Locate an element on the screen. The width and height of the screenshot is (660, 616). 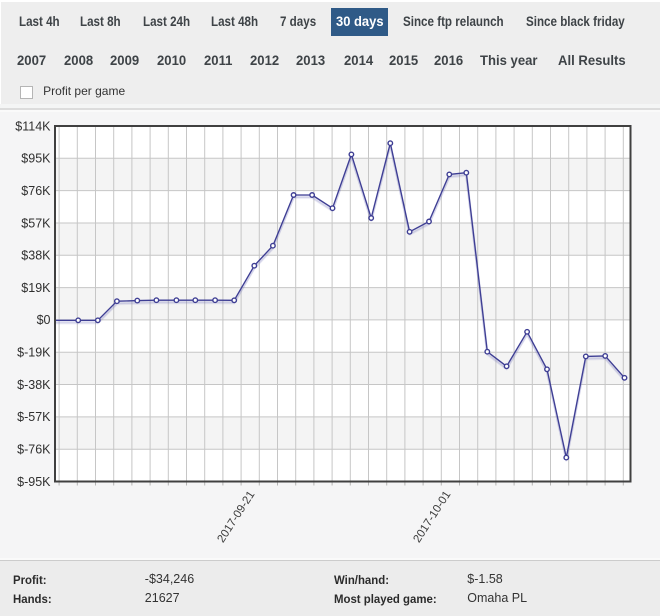
svg-text: $-95K is located at coordinates (34, 482).